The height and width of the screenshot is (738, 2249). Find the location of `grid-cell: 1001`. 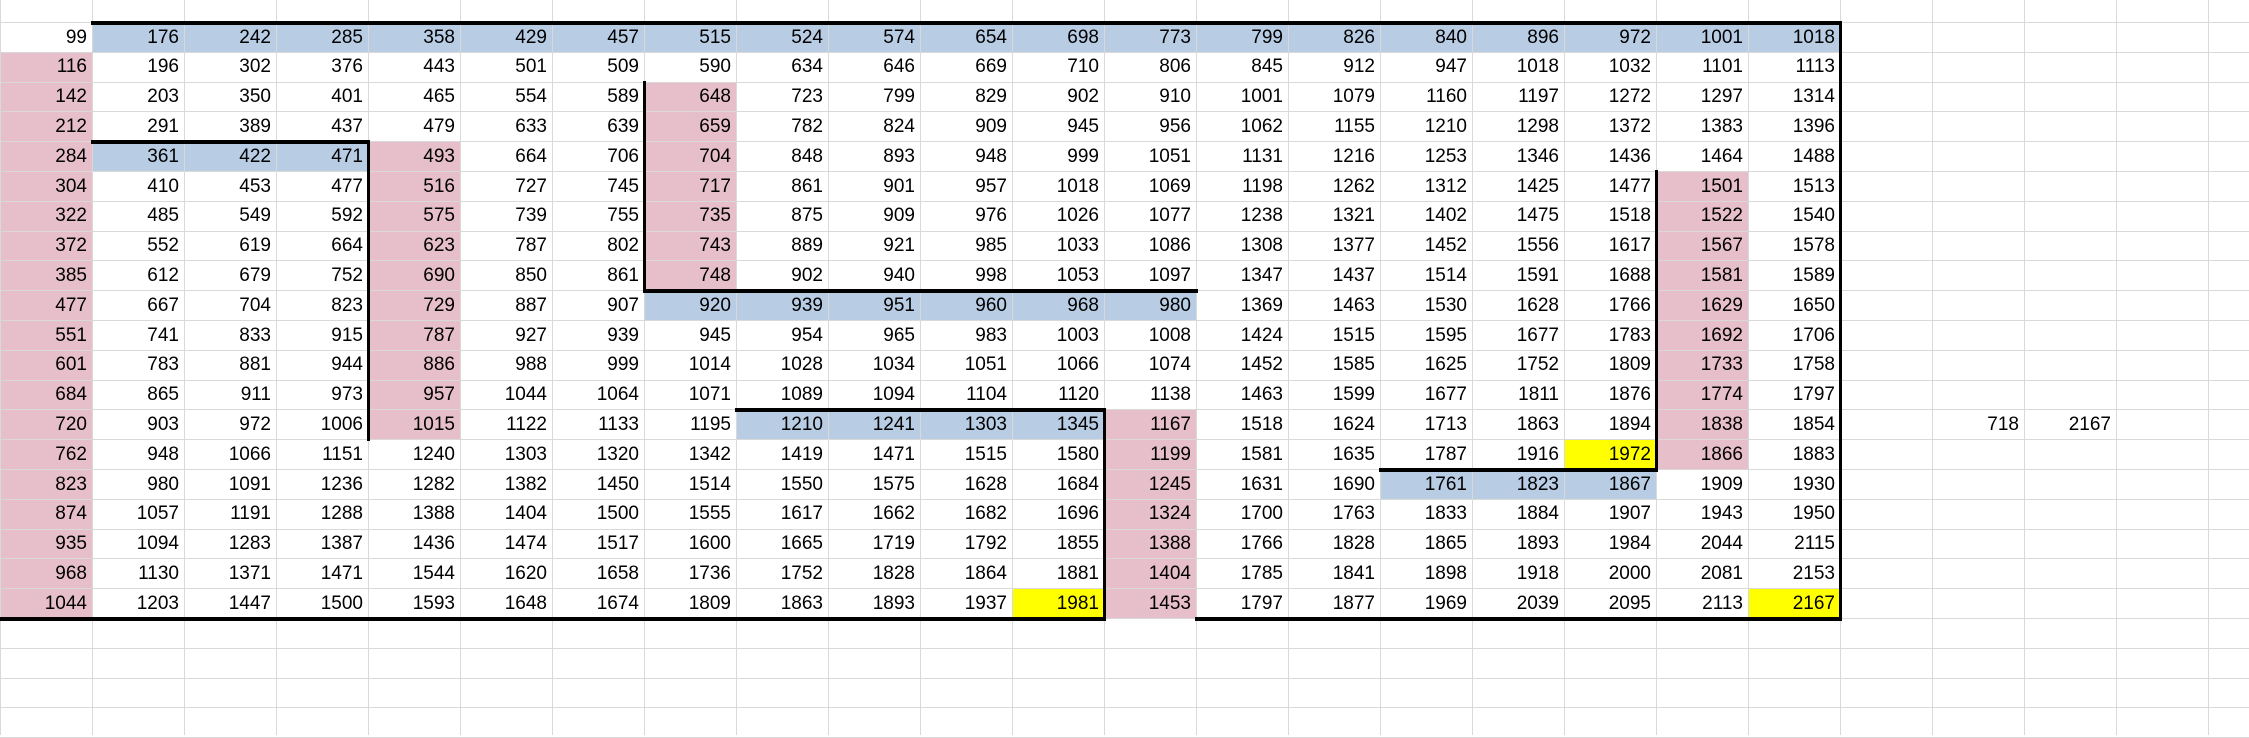

grid-cell: 1001 is located at coordinates (1721, 37).